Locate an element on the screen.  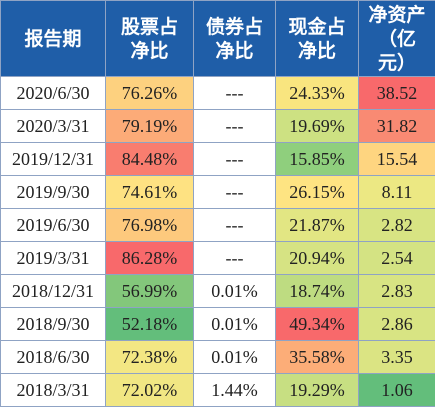
cash-ratio-cell: 19.29% is located at coordinates (317, 390).